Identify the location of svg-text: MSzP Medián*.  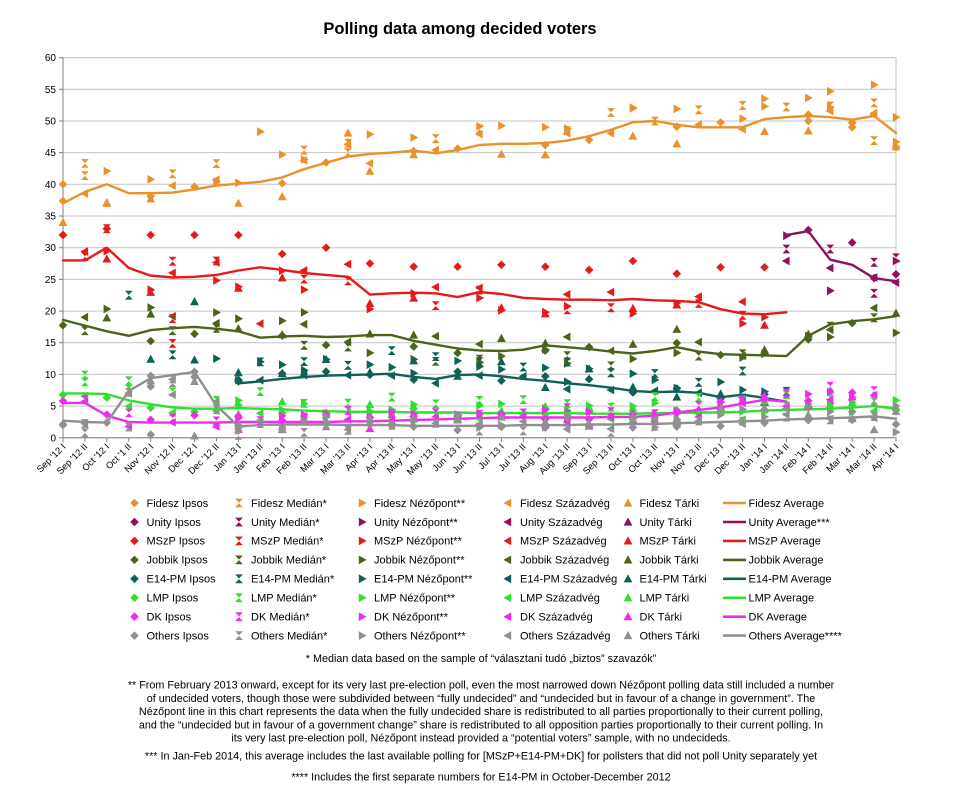
(287, 542).